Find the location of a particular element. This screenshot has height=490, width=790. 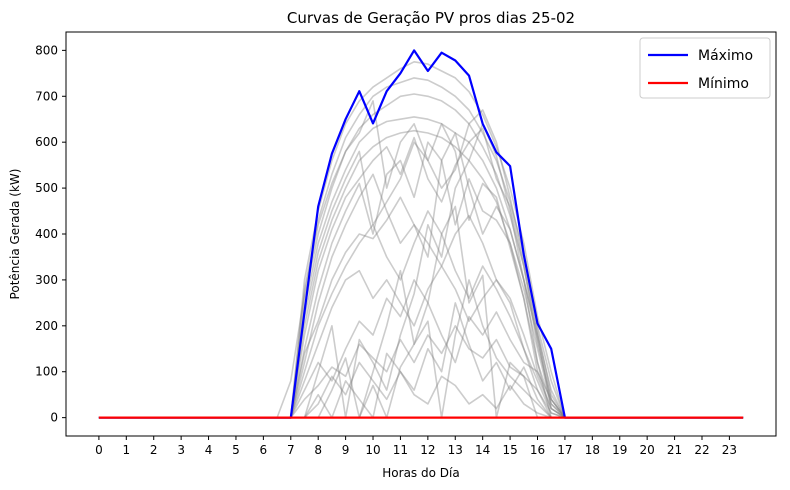

y-tick-label: 700 is located at coordinates (46, 96).